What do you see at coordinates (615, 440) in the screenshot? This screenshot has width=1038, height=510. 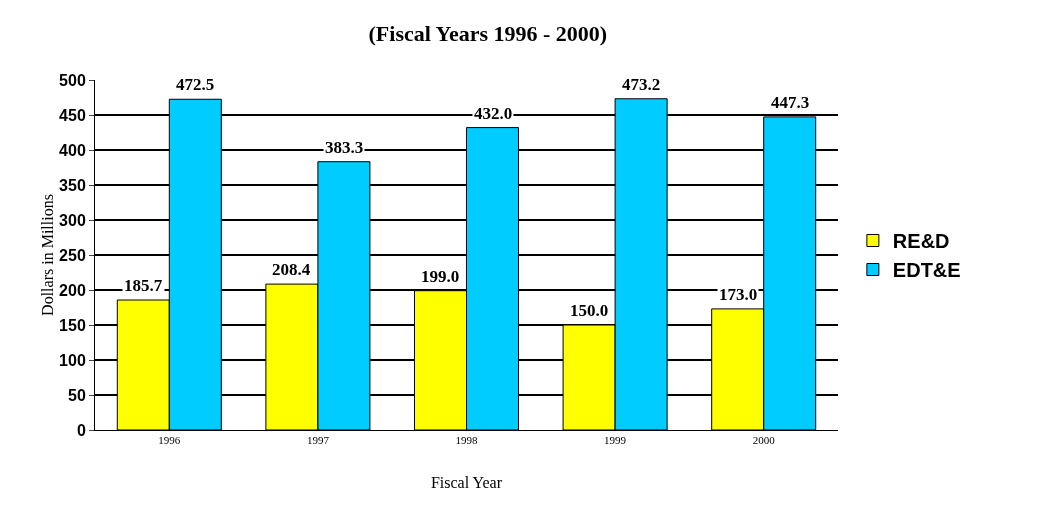 I see `x-tick-label: 1999` at bounding box center [615, 440].